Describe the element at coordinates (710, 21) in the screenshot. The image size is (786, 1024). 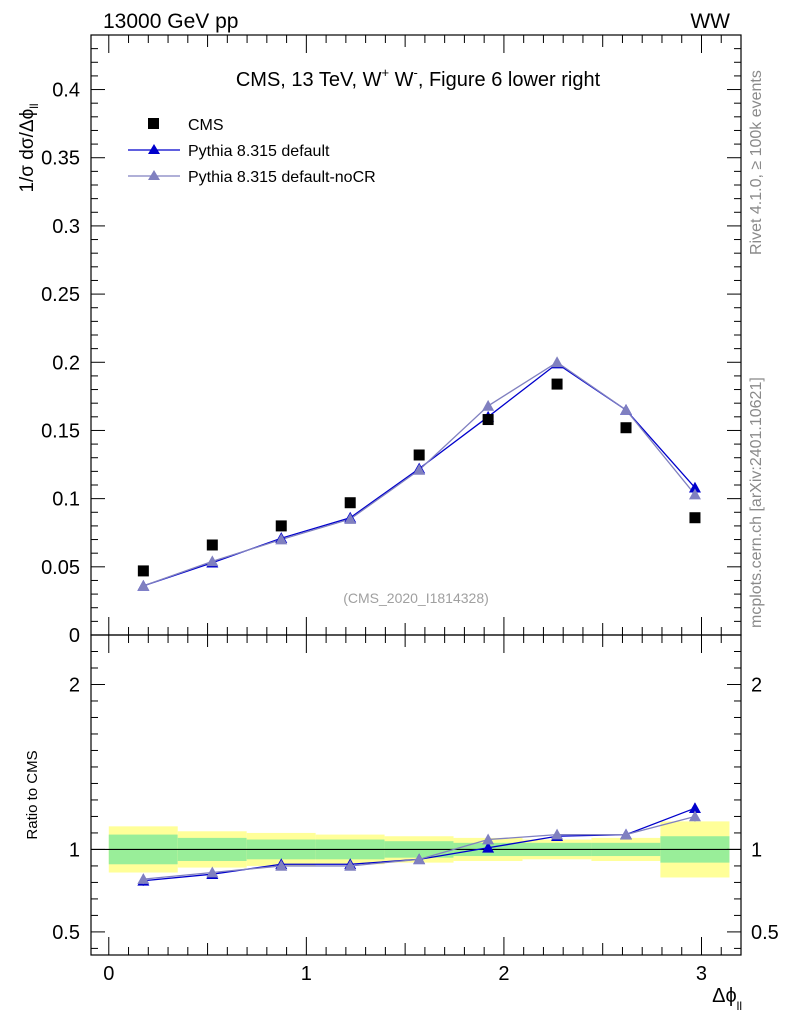
I see `header-right: WW` at that location.